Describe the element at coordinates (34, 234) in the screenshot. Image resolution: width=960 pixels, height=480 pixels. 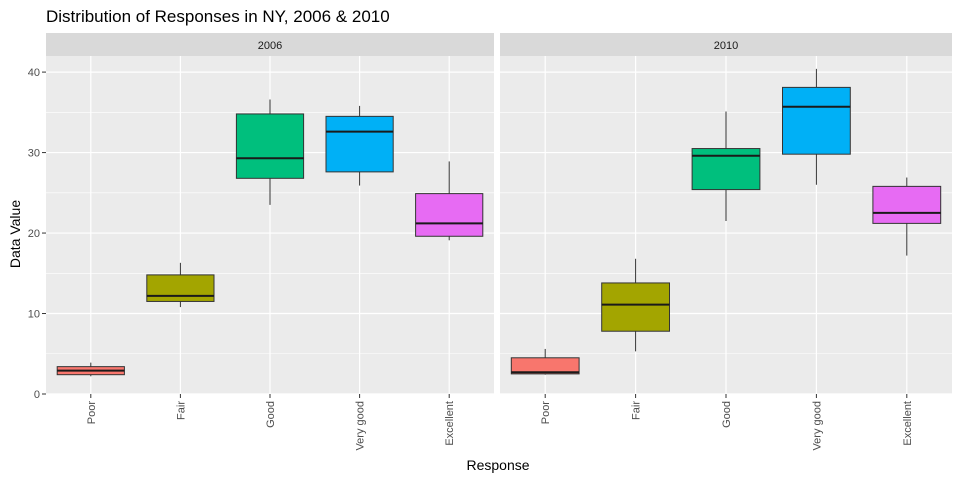
I see `y-tick-label: 20` at that location.